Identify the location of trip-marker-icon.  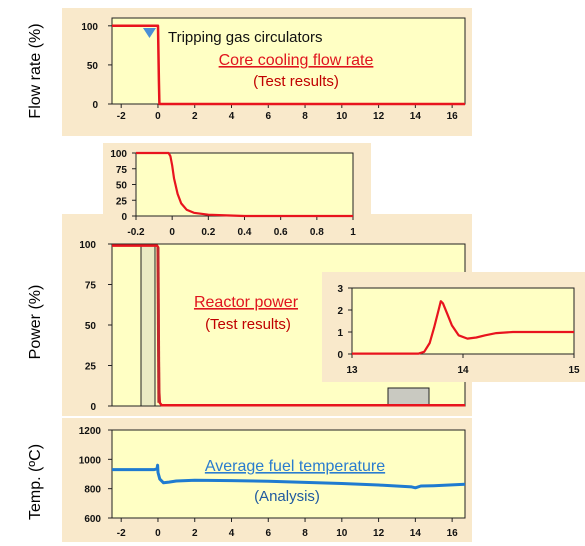
(149, 33).